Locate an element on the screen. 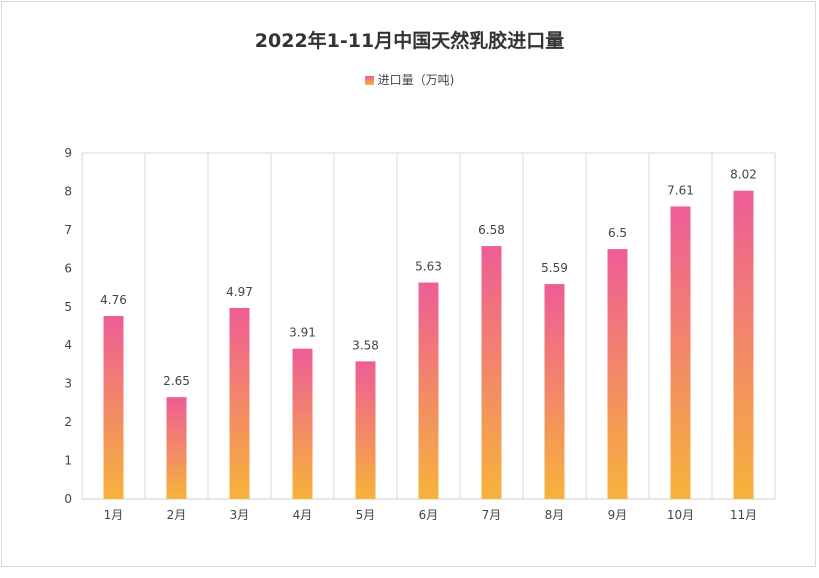 This screenshot has width=819, height=578. chart-legend: 进口量（万吨) is located at coordinates (409, 79).